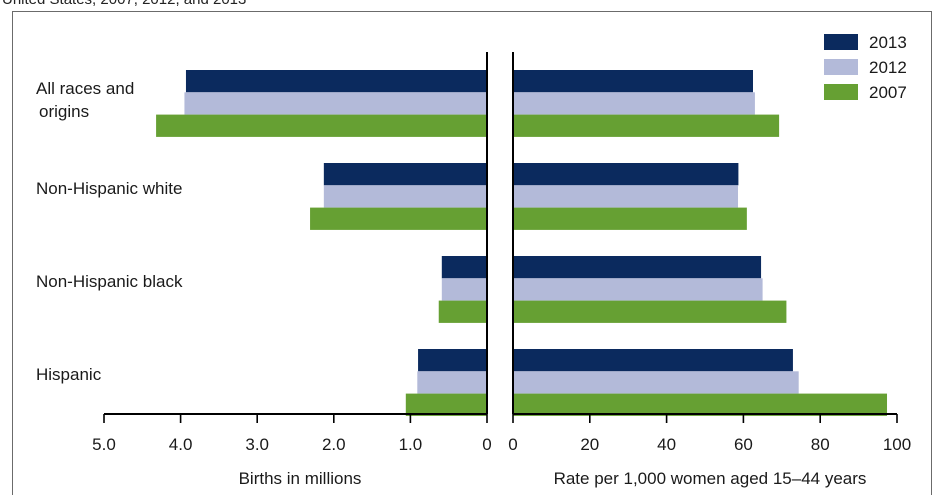  What do you see at coordinates (446, 404) in the screenshot?
I see `bar-births-hispanic-2007` at bounding box center [446, 404].